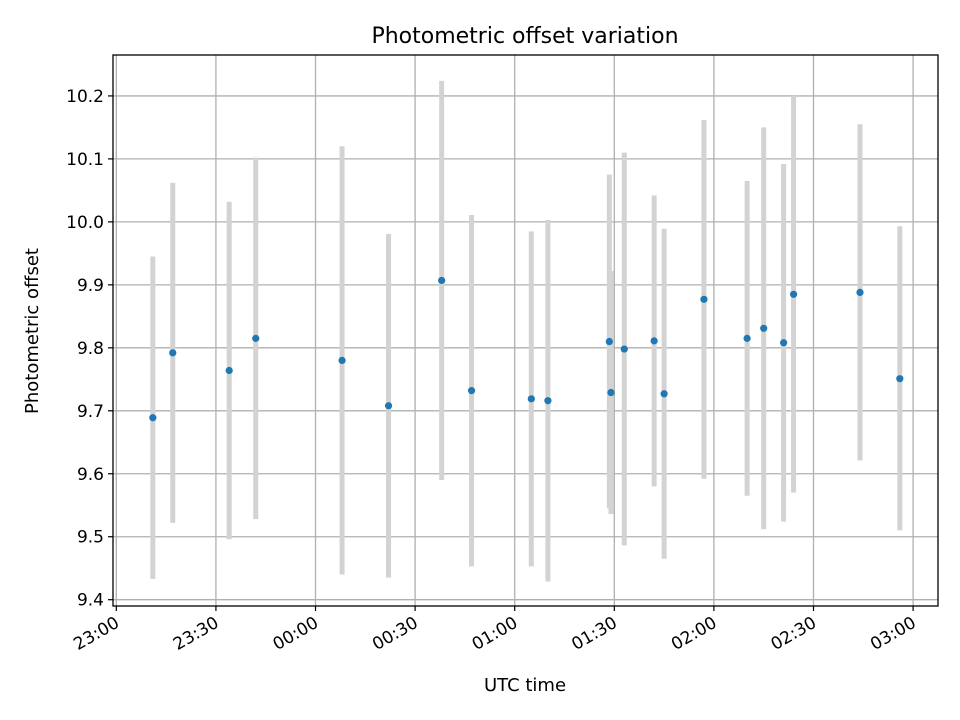 The height and width of the screenshot is (720, 960). Describe the element at coordinates (90, 601) in the screenshot. I see `y-tick-label: 9.4` at that location.